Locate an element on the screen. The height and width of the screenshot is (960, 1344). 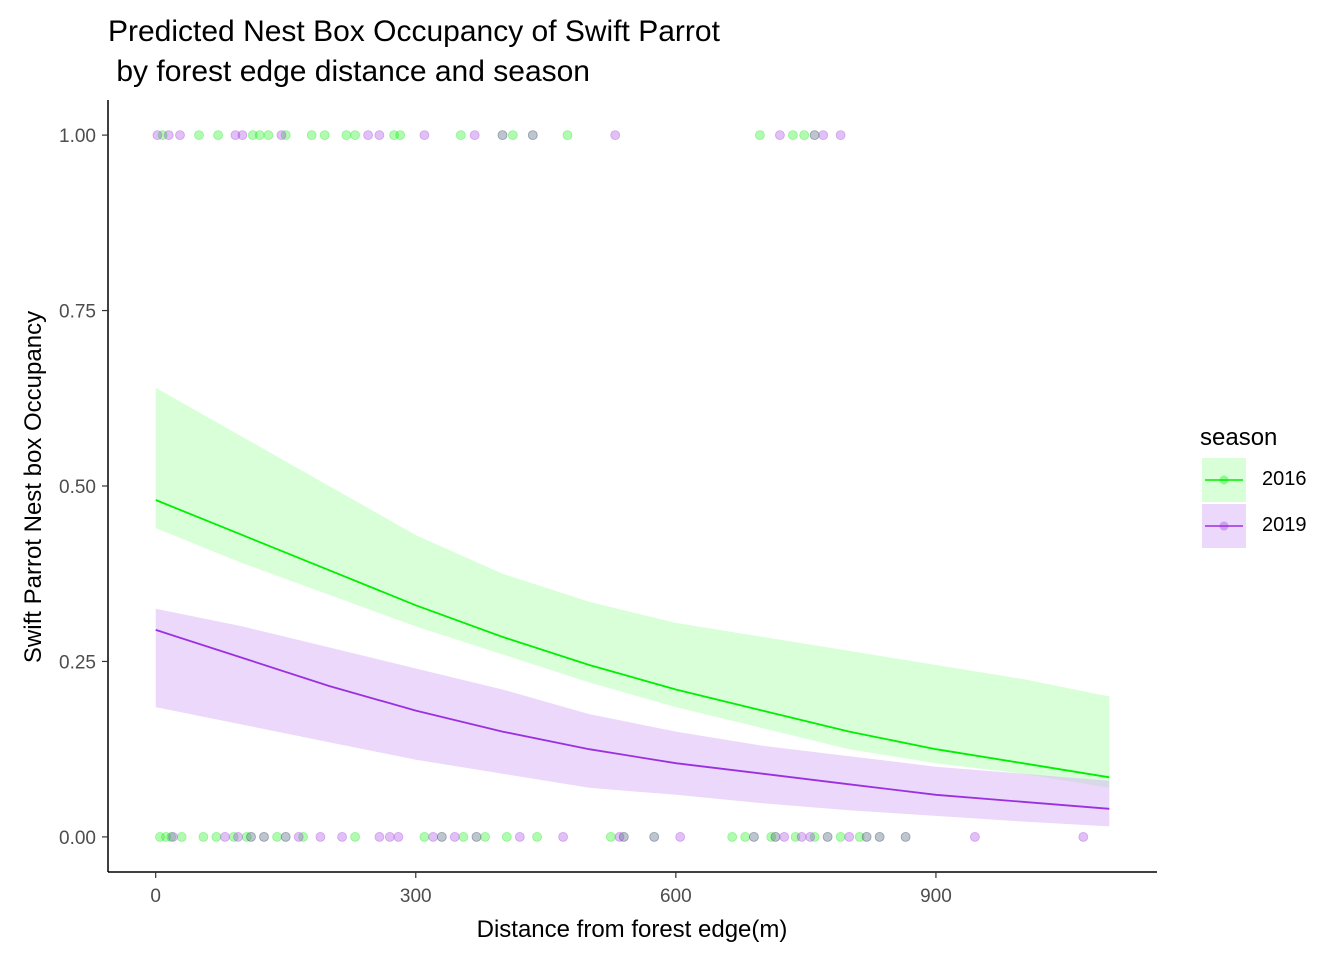
fit-line-2019 is located at coordinates (632, 719).